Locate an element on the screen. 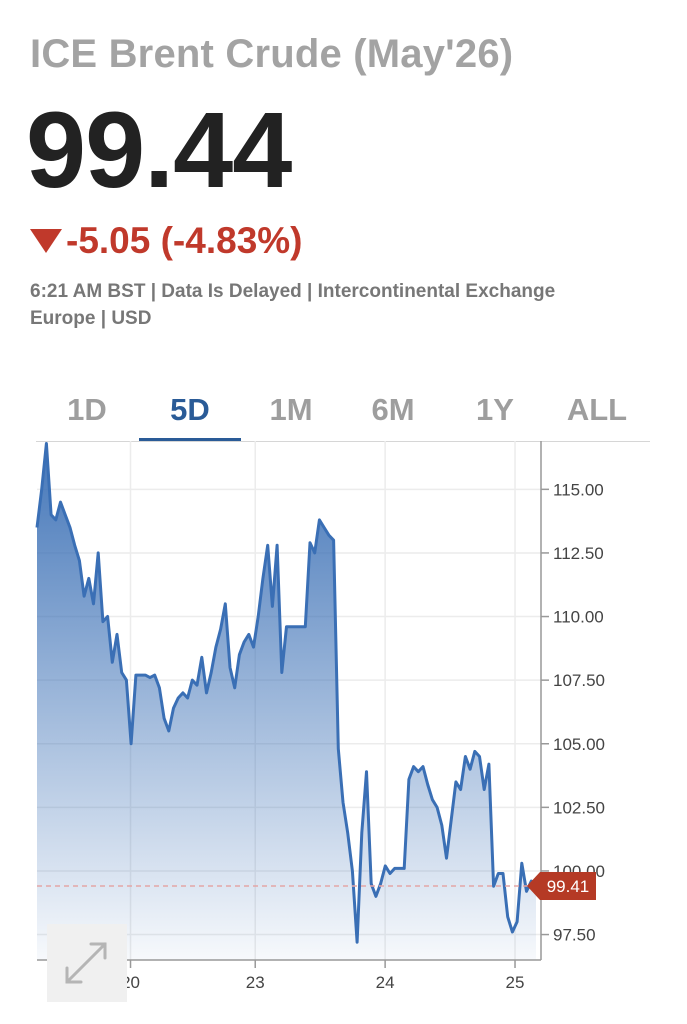  tab-all: ALL is located at coordinates (597, 409).